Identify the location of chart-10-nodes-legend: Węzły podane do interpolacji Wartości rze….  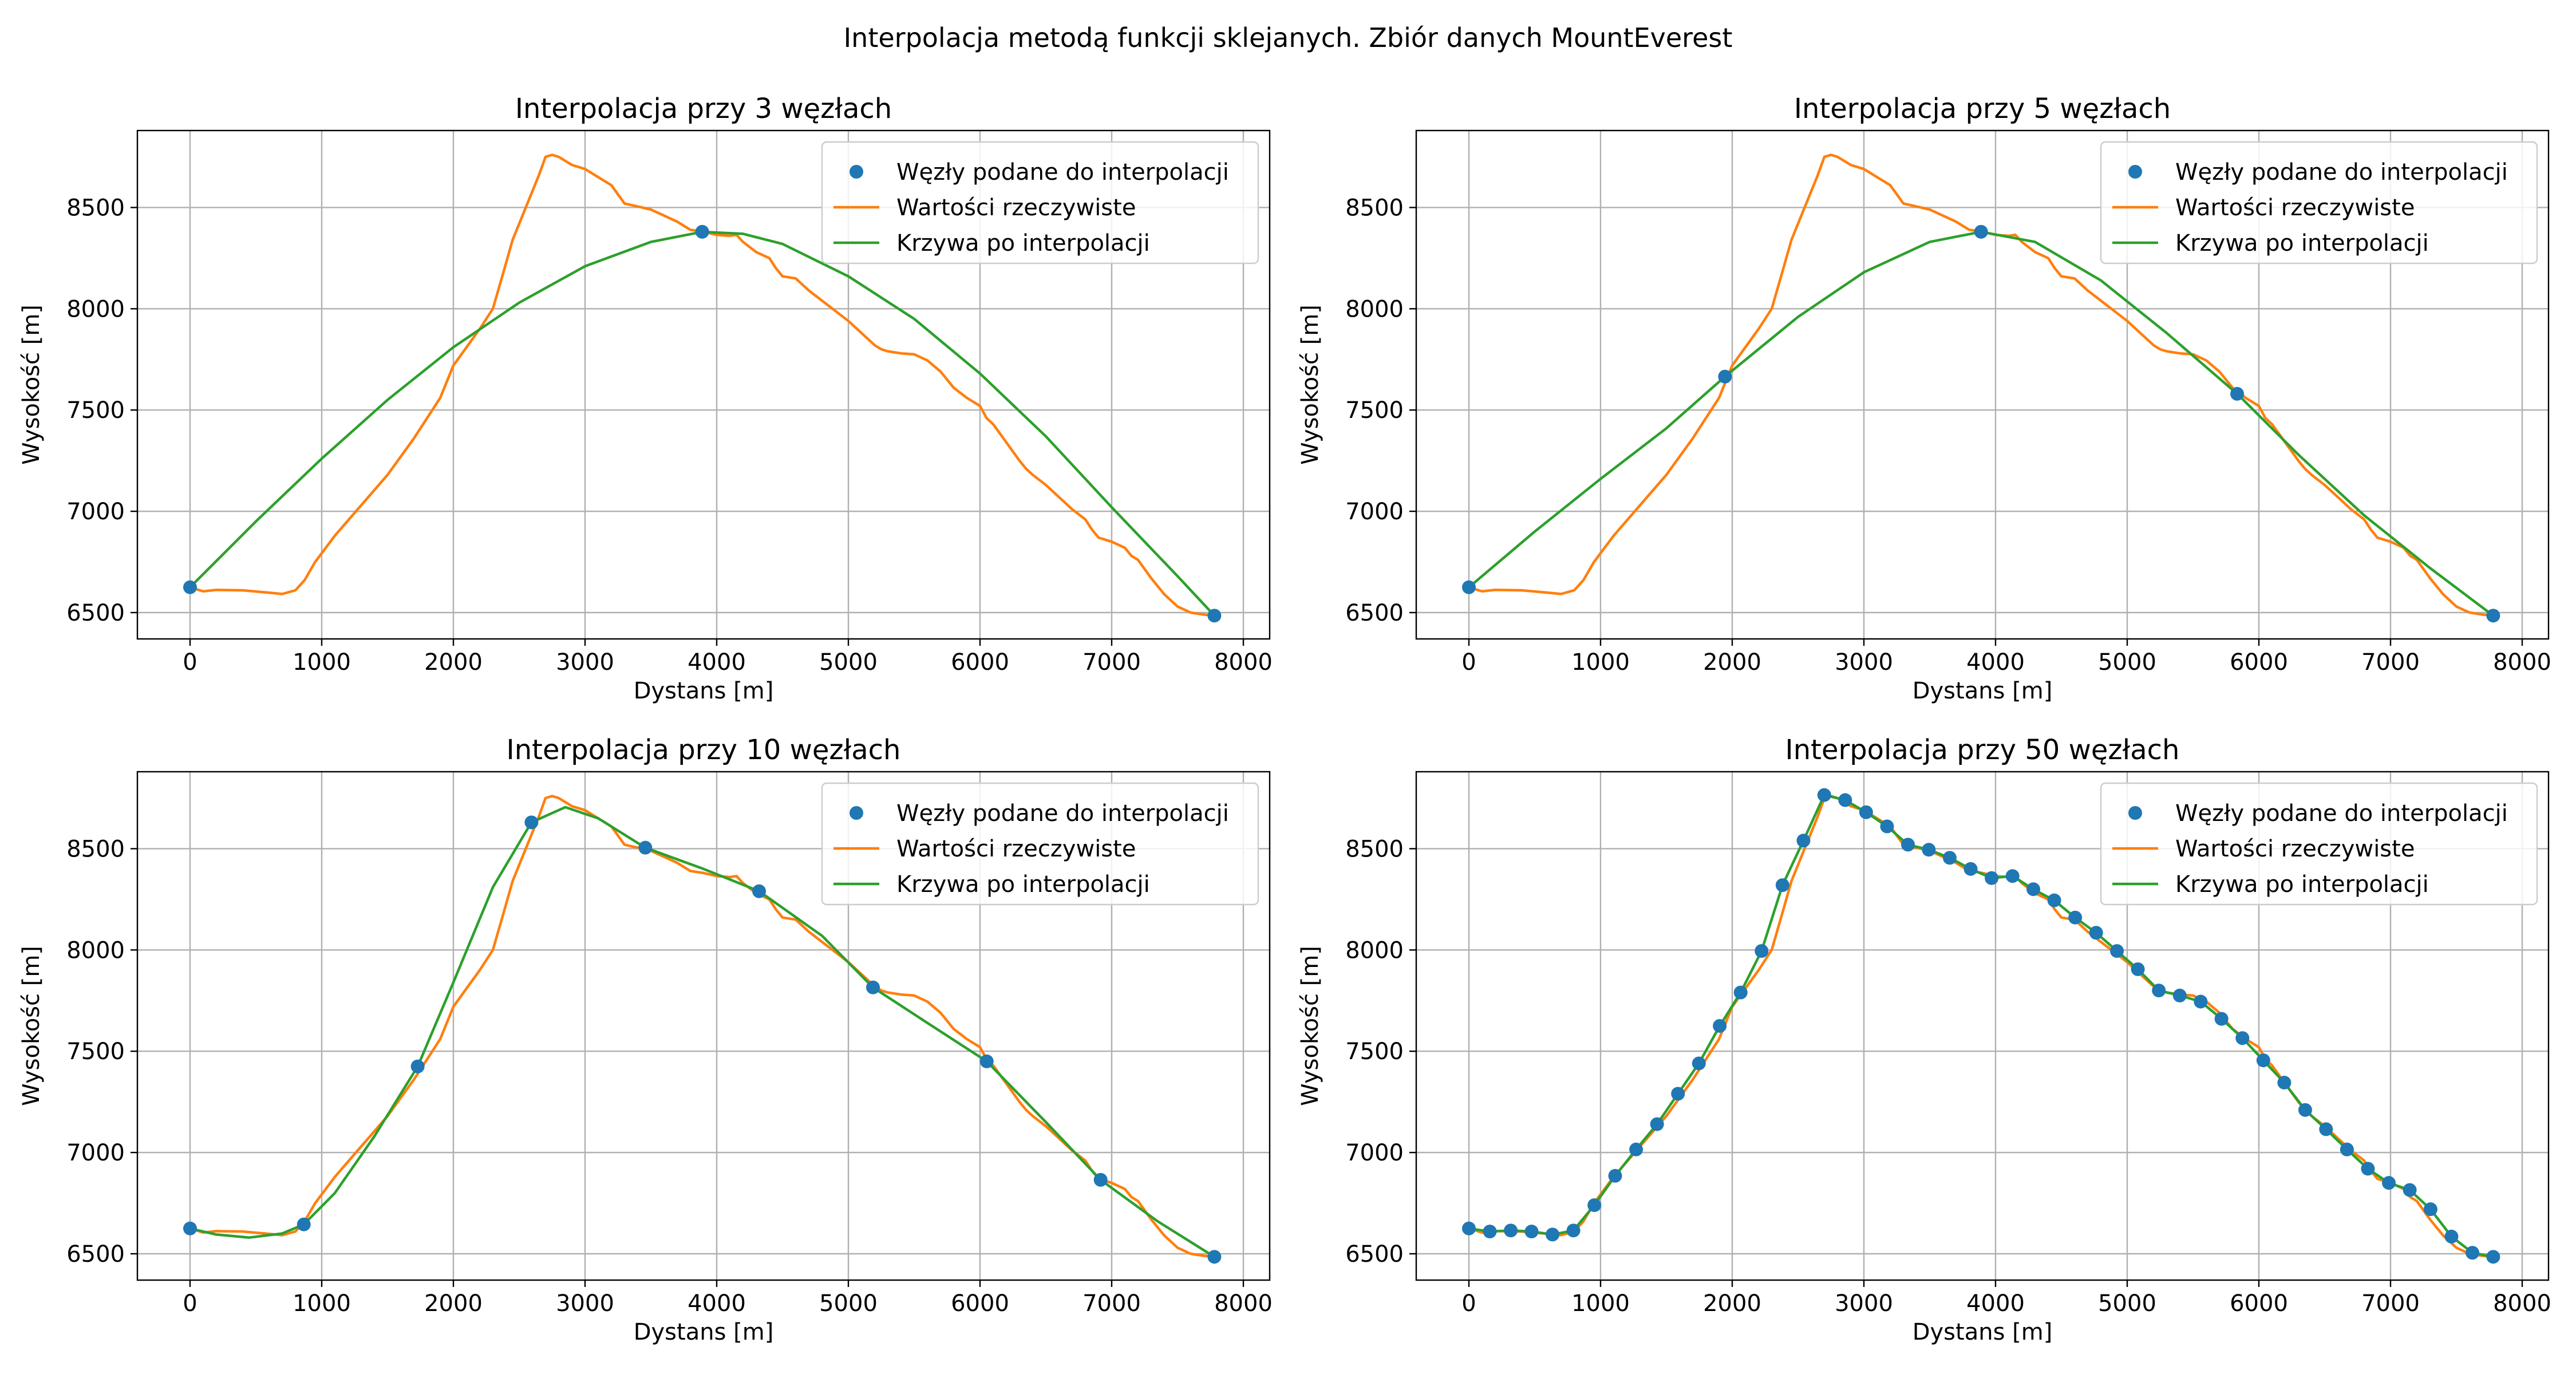
(1040, 844).